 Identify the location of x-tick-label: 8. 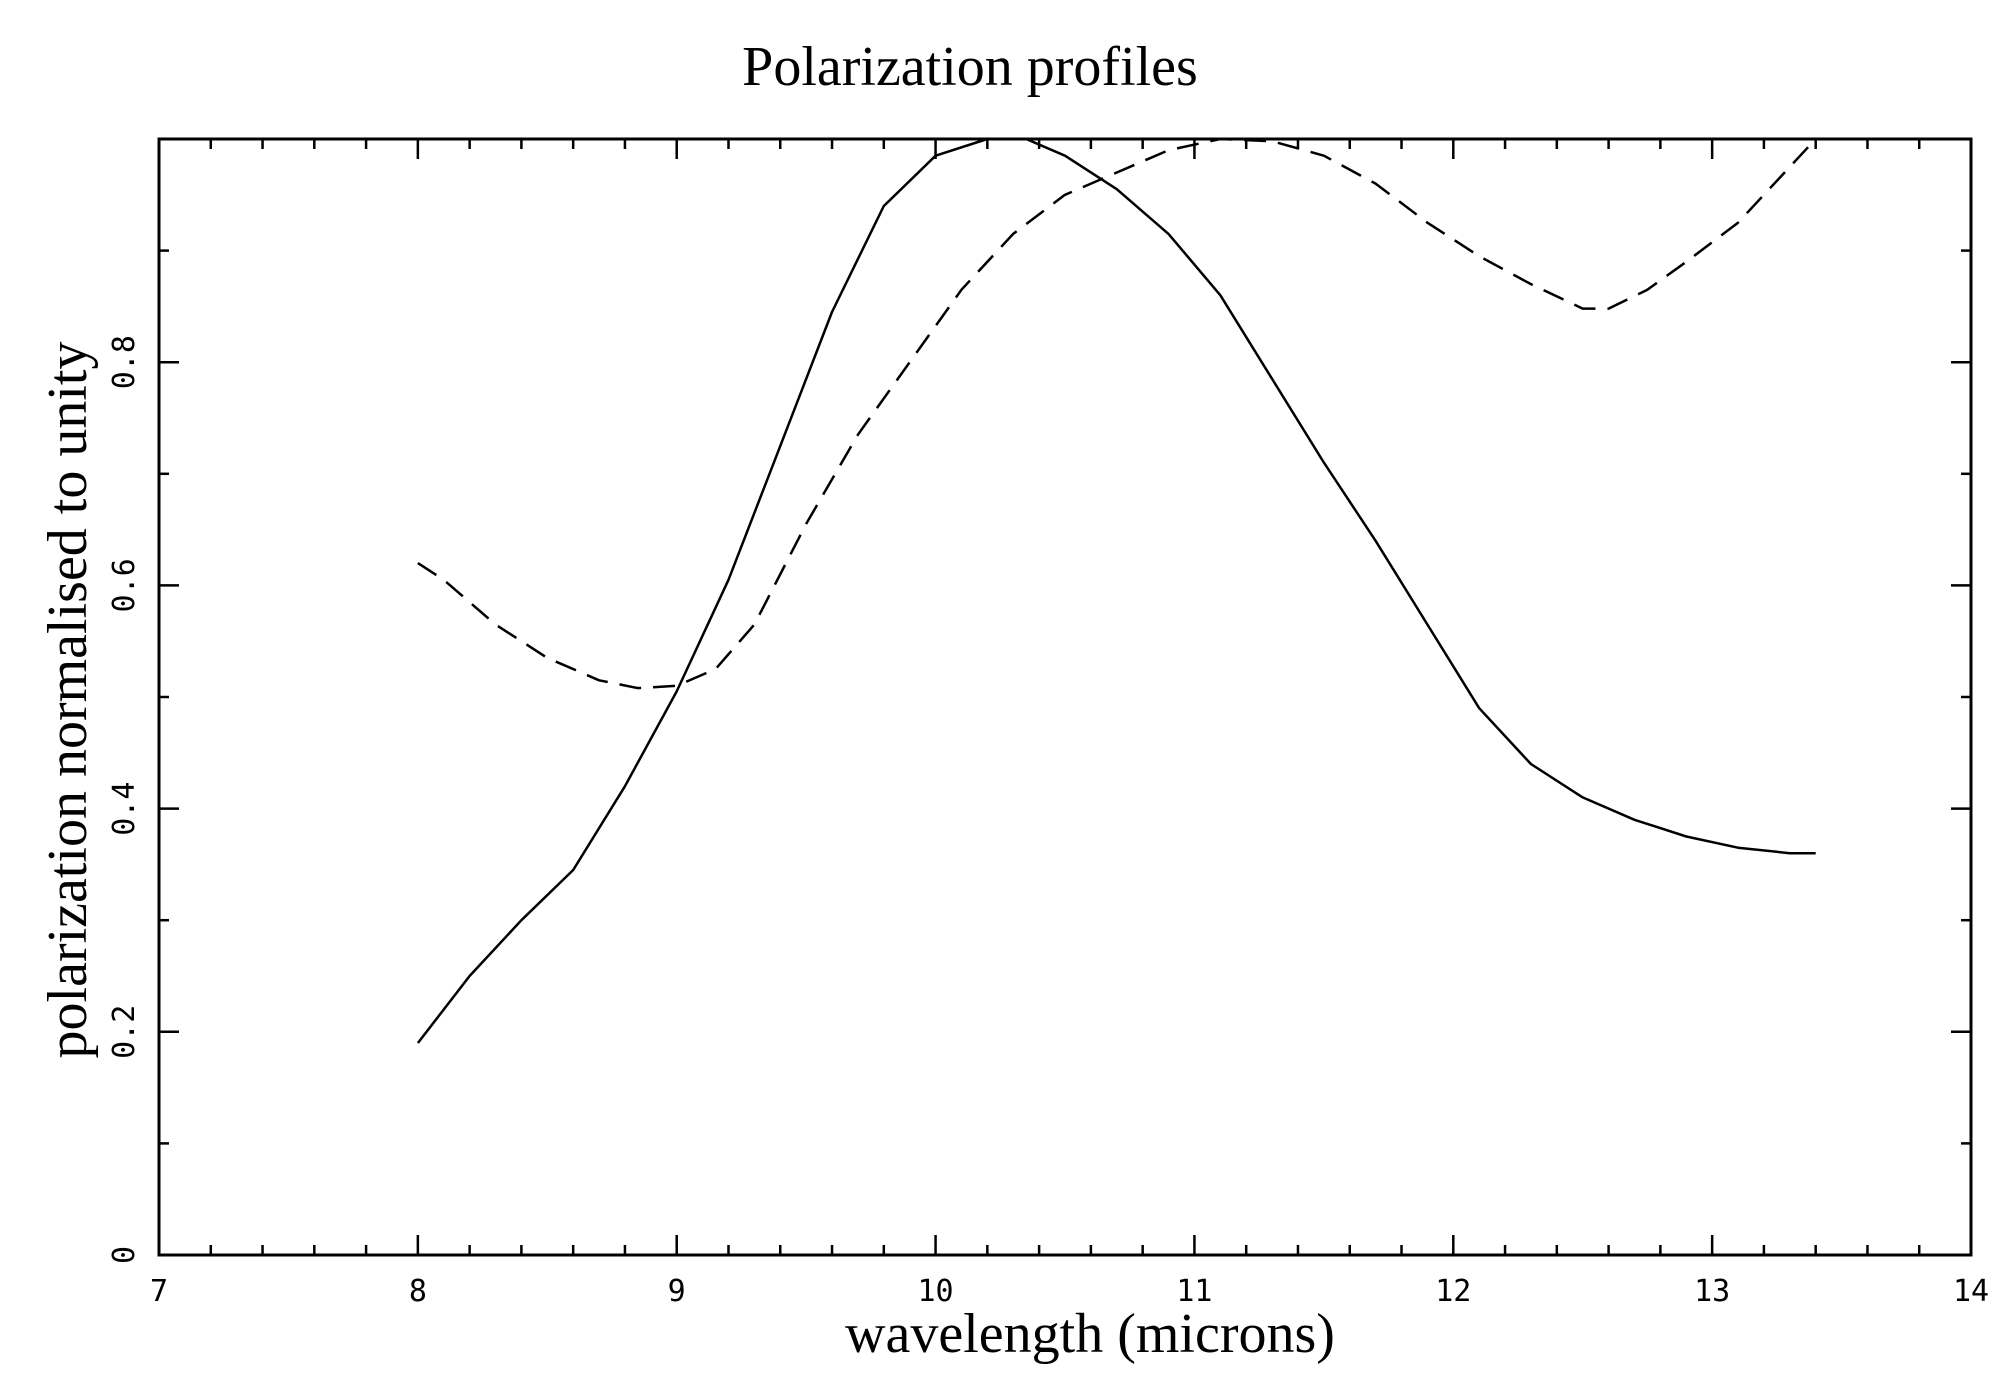
(418, 1291).